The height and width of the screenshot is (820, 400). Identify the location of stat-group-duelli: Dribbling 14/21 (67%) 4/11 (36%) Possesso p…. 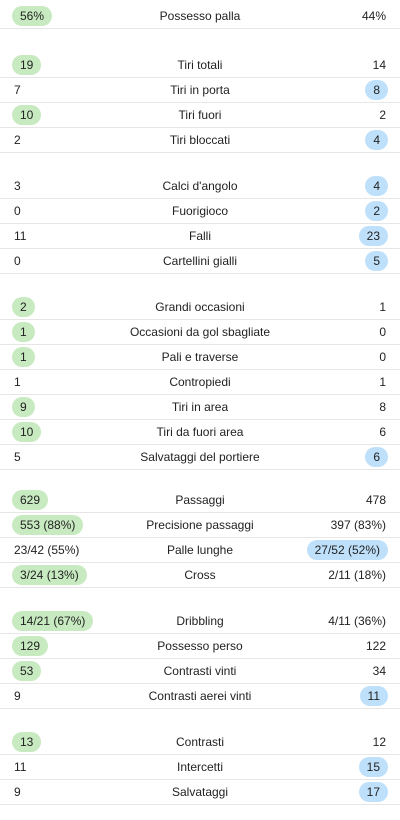
(200, 659).